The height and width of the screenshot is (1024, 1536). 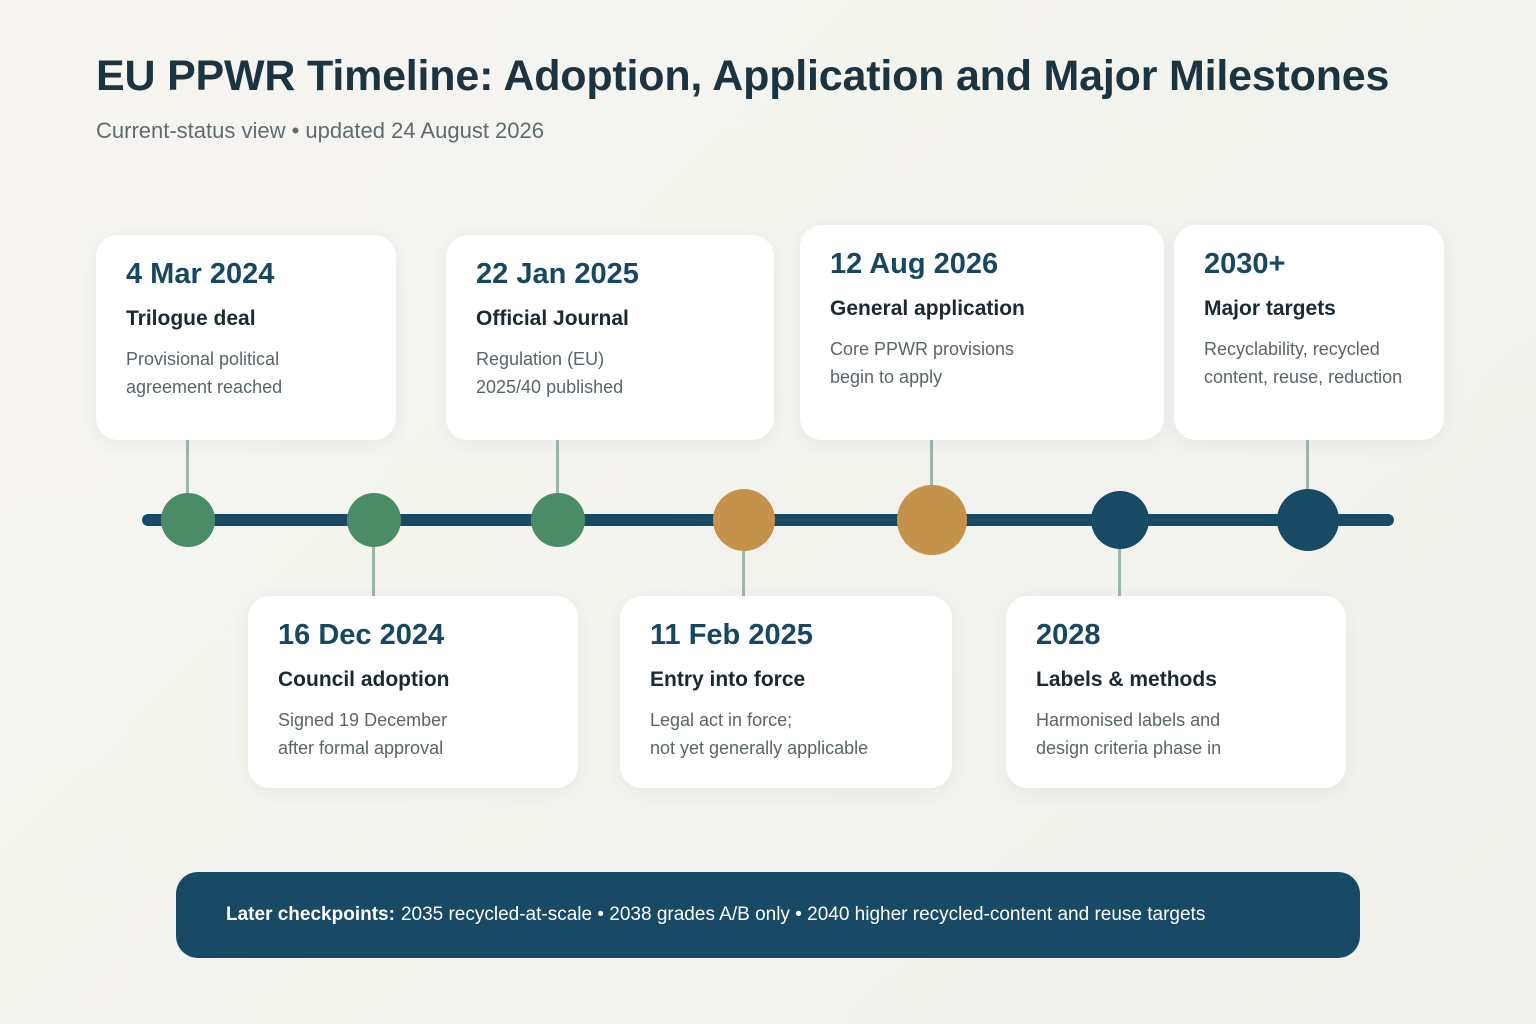 What do you see at coordinates (728, 679) in the screenshot?
I see `milestone-name: Entry into force` at bounding box center [728, 679].